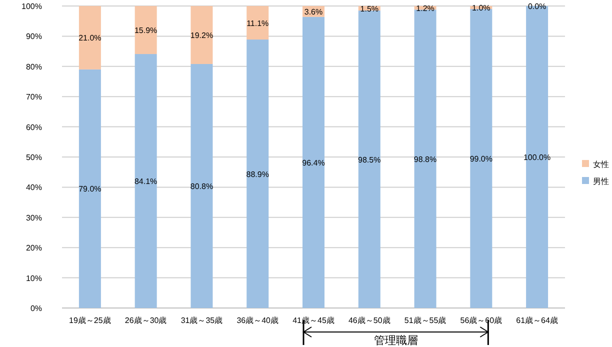 This screenshot has width=612, height=347. What do you see at coordinates (34, 37) in the screenshot?
I see `y-tick-label: 90%` at bounding box center [34, 37].